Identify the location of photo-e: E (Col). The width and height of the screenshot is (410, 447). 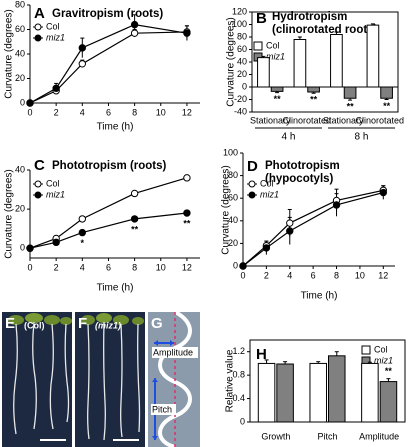
(37, 379).